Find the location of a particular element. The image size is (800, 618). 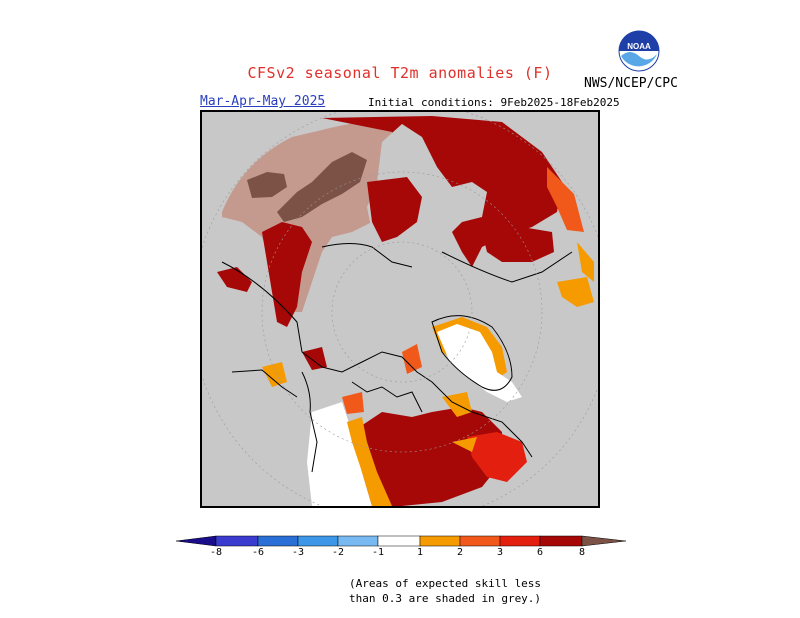

agency-label: NWS/NCEP/CPC is located at coordinates (631, 83).